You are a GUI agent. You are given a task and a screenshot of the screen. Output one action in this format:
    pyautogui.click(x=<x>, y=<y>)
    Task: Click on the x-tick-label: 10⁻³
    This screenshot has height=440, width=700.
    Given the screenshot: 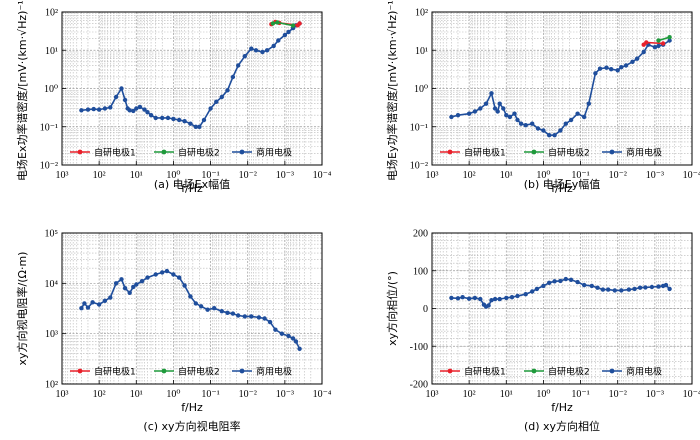 What is the action you would take?
    pyautogui.click(x=655, y=394)
    